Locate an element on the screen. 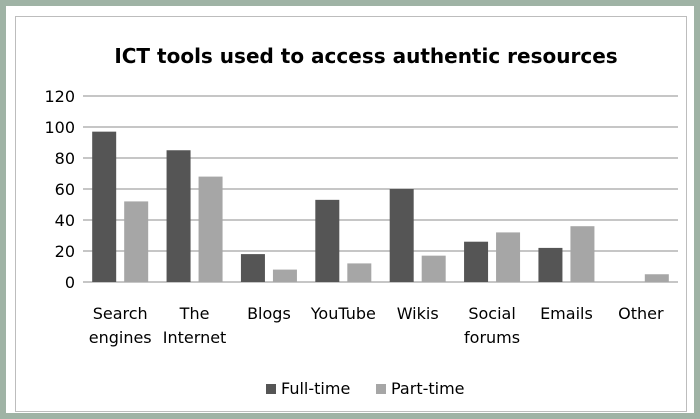 Image resolution: width=700 pixels, height=419 pixels. x-tick-label: Internet is located at coordinates (195, 337).